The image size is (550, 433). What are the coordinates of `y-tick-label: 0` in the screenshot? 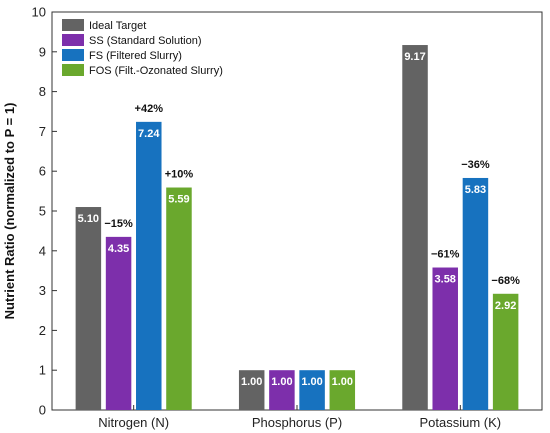 It's located at (42, 410).